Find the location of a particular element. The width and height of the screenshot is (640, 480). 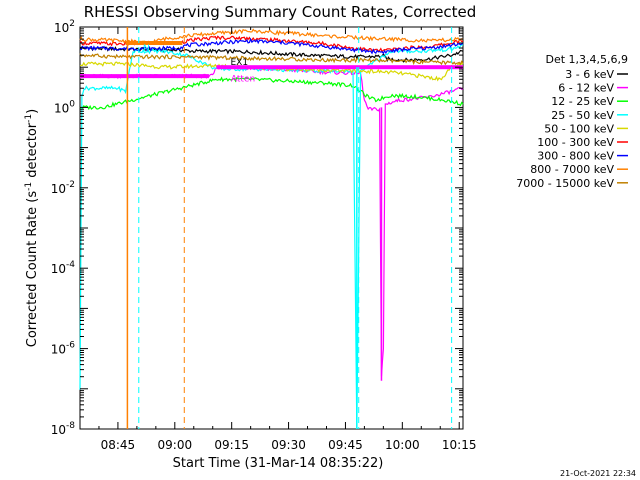

annotation-label: N is located at coordinates (146, 49).